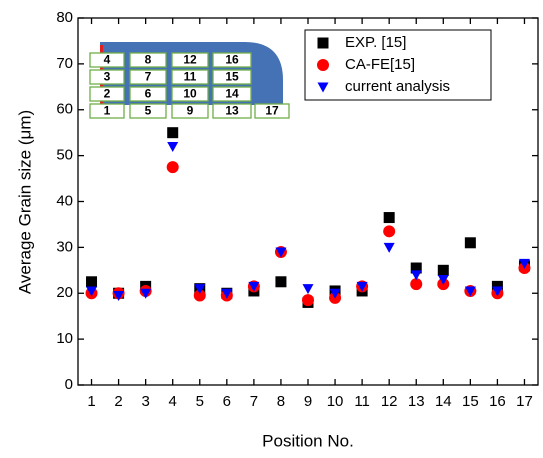  I want to click on x-tick-label: 4, so click(173, 401).